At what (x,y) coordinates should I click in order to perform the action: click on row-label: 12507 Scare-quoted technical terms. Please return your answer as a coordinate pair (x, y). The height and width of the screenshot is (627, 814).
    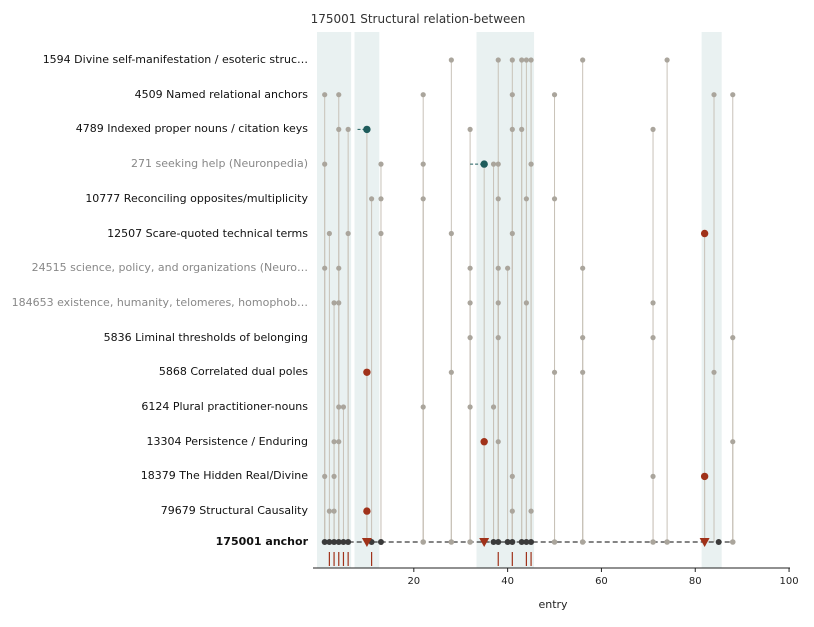
    Looking at the image, I should click on (207, 233).